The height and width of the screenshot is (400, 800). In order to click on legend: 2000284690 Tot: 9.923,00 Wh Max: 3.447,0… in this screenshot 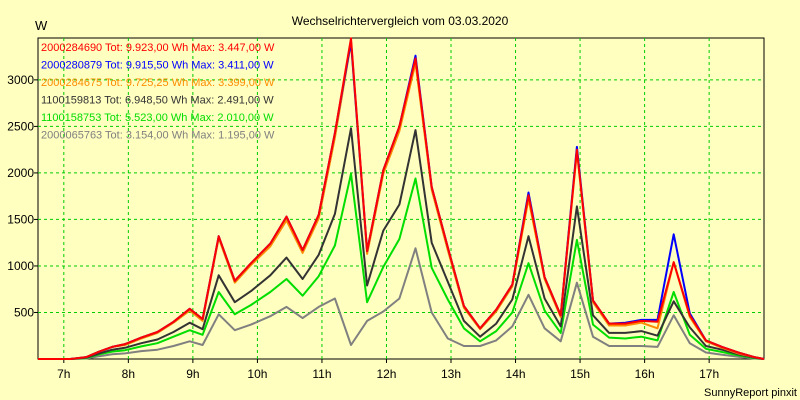, I will do `click(158, 92)`.